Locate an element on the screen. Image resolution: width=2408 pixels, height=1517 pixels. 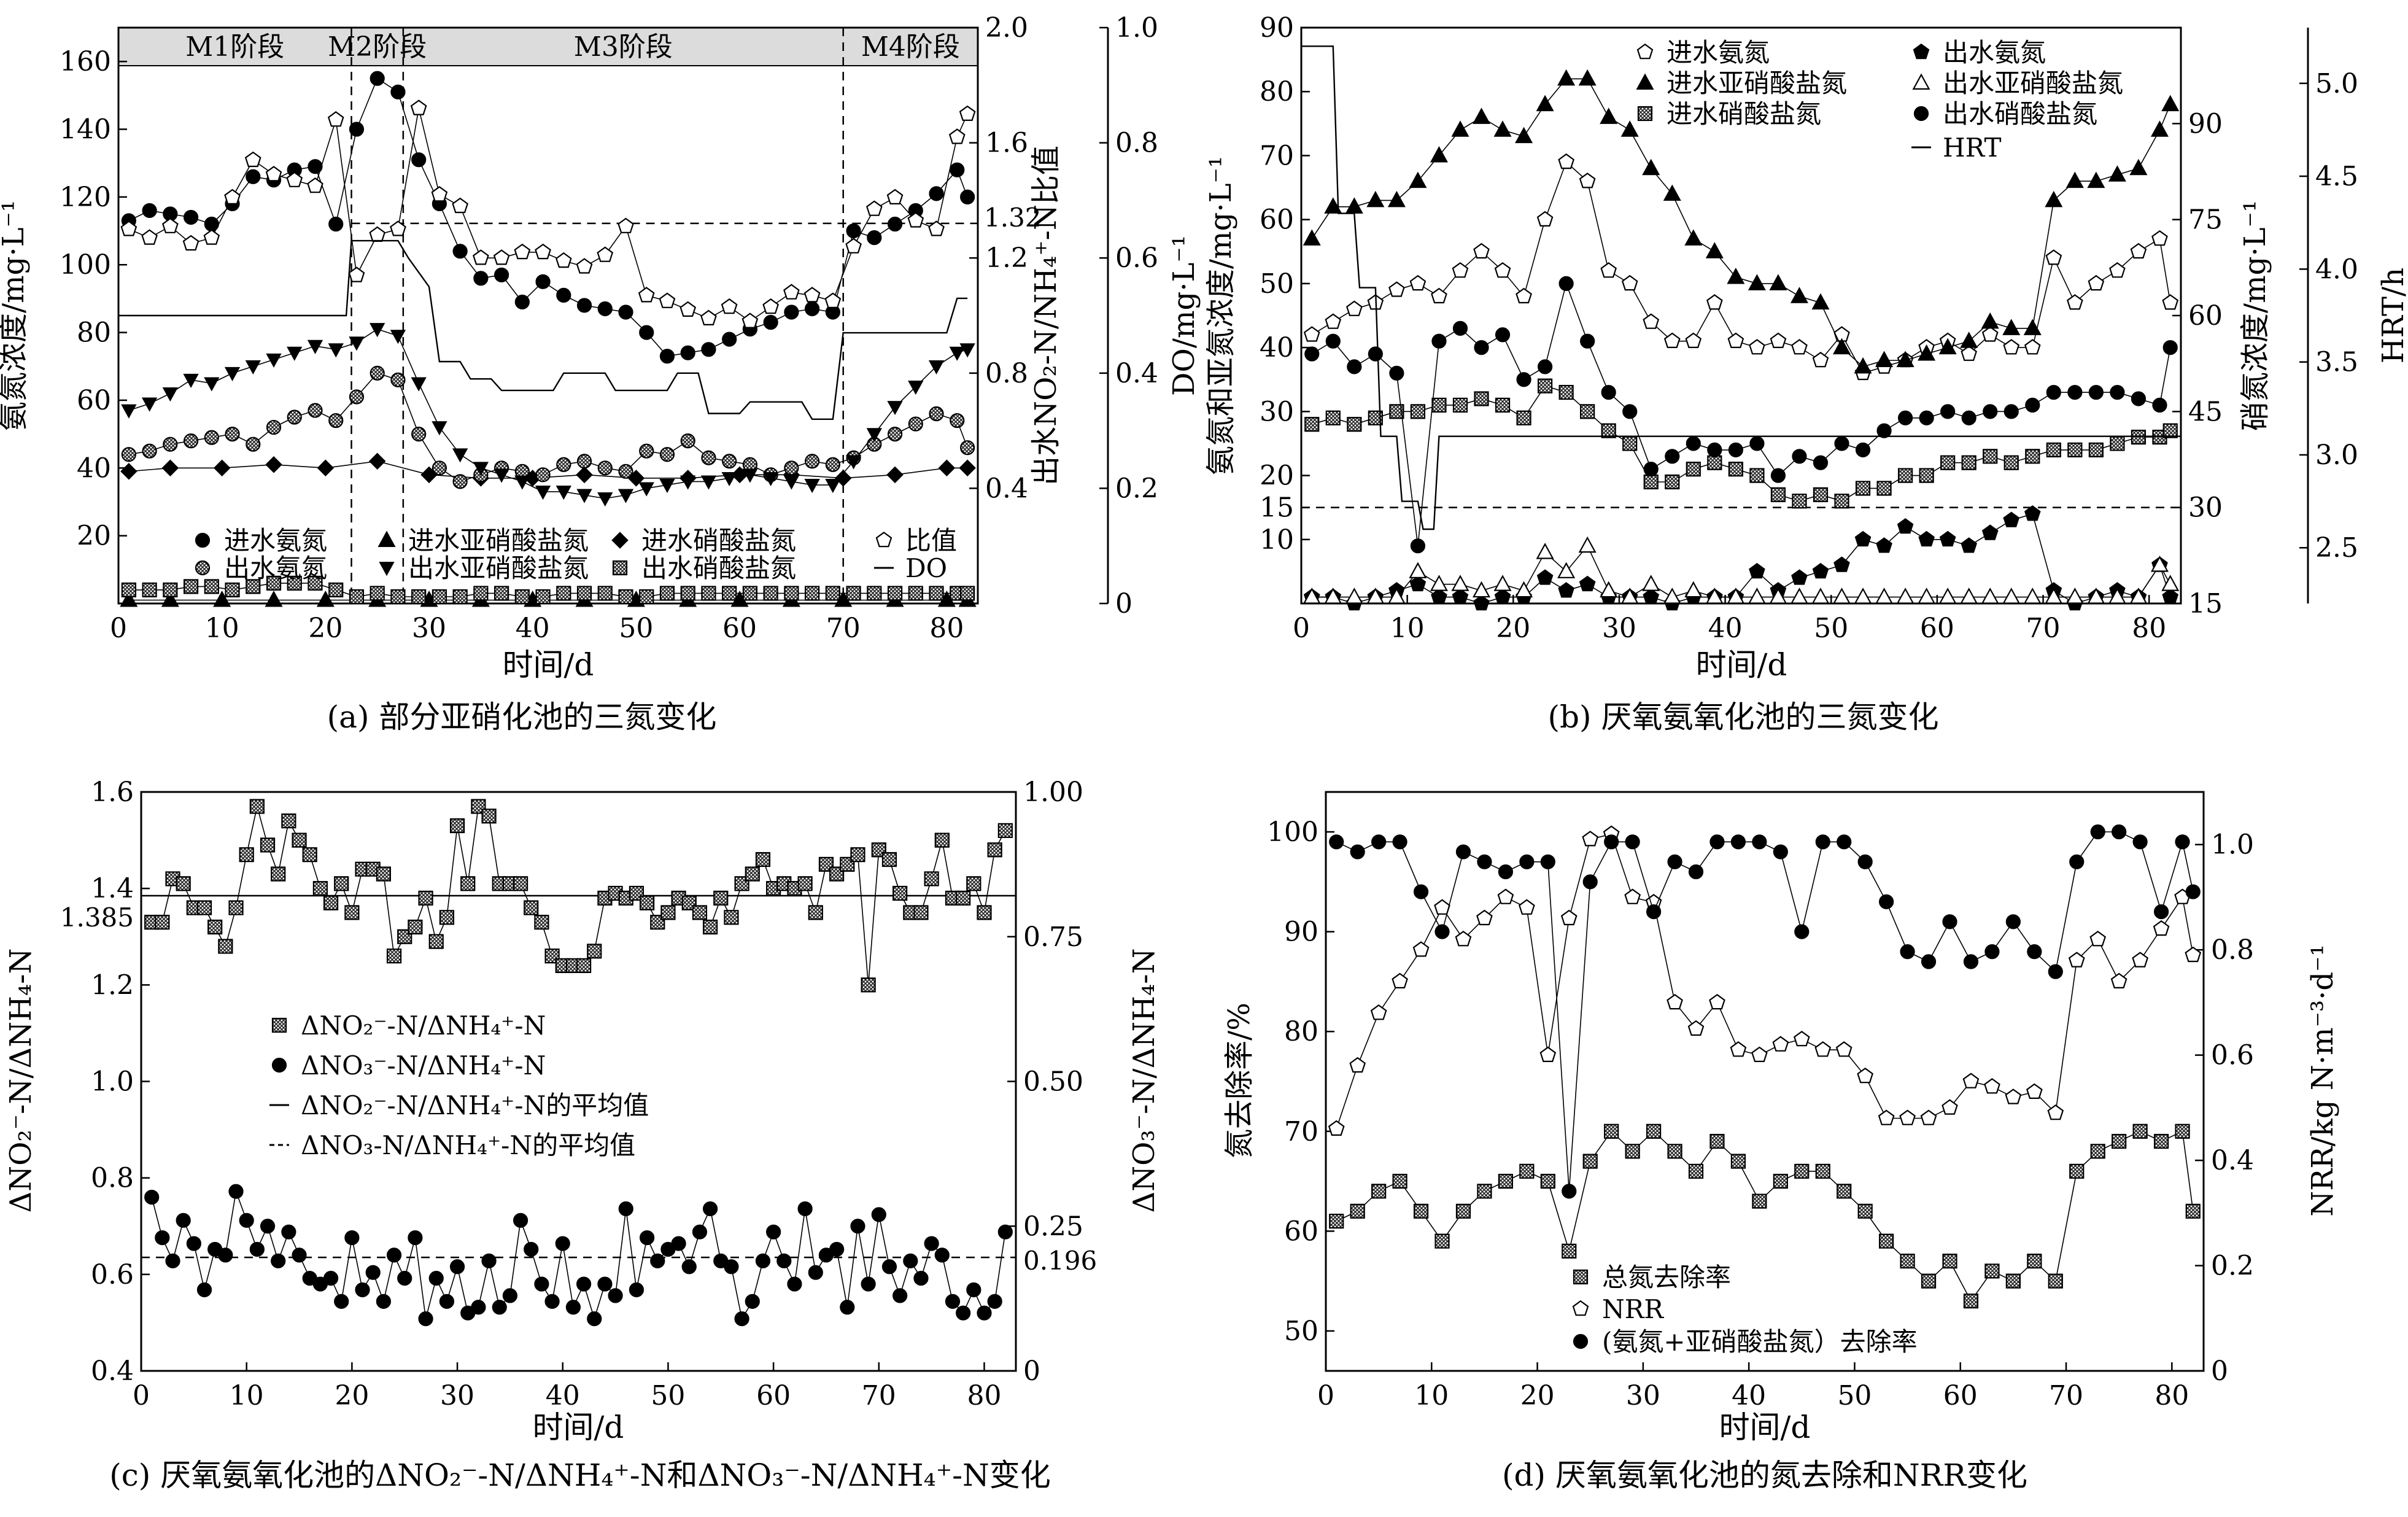
chart-a-stage-label: M3阶段 is located at coordinates (623, 47).